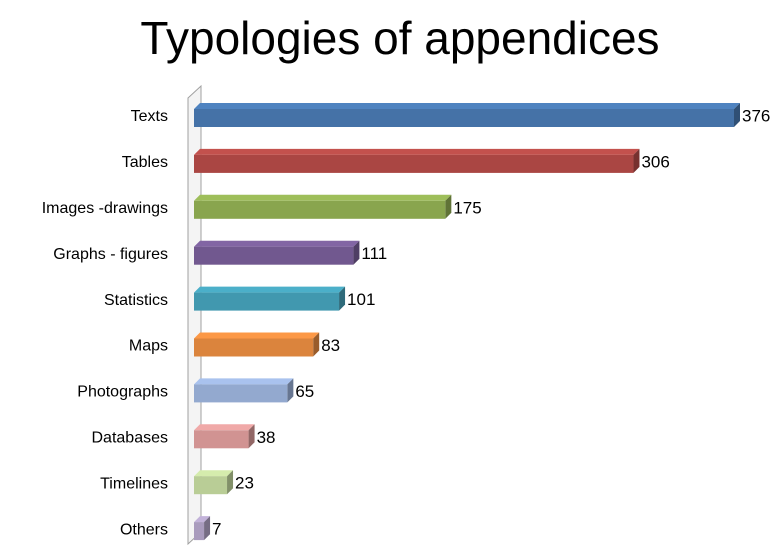  What do you see at coordinates (144, 529) in the screenshot?
I see `y-tick-label: Others` at bounding box center [144, 529].